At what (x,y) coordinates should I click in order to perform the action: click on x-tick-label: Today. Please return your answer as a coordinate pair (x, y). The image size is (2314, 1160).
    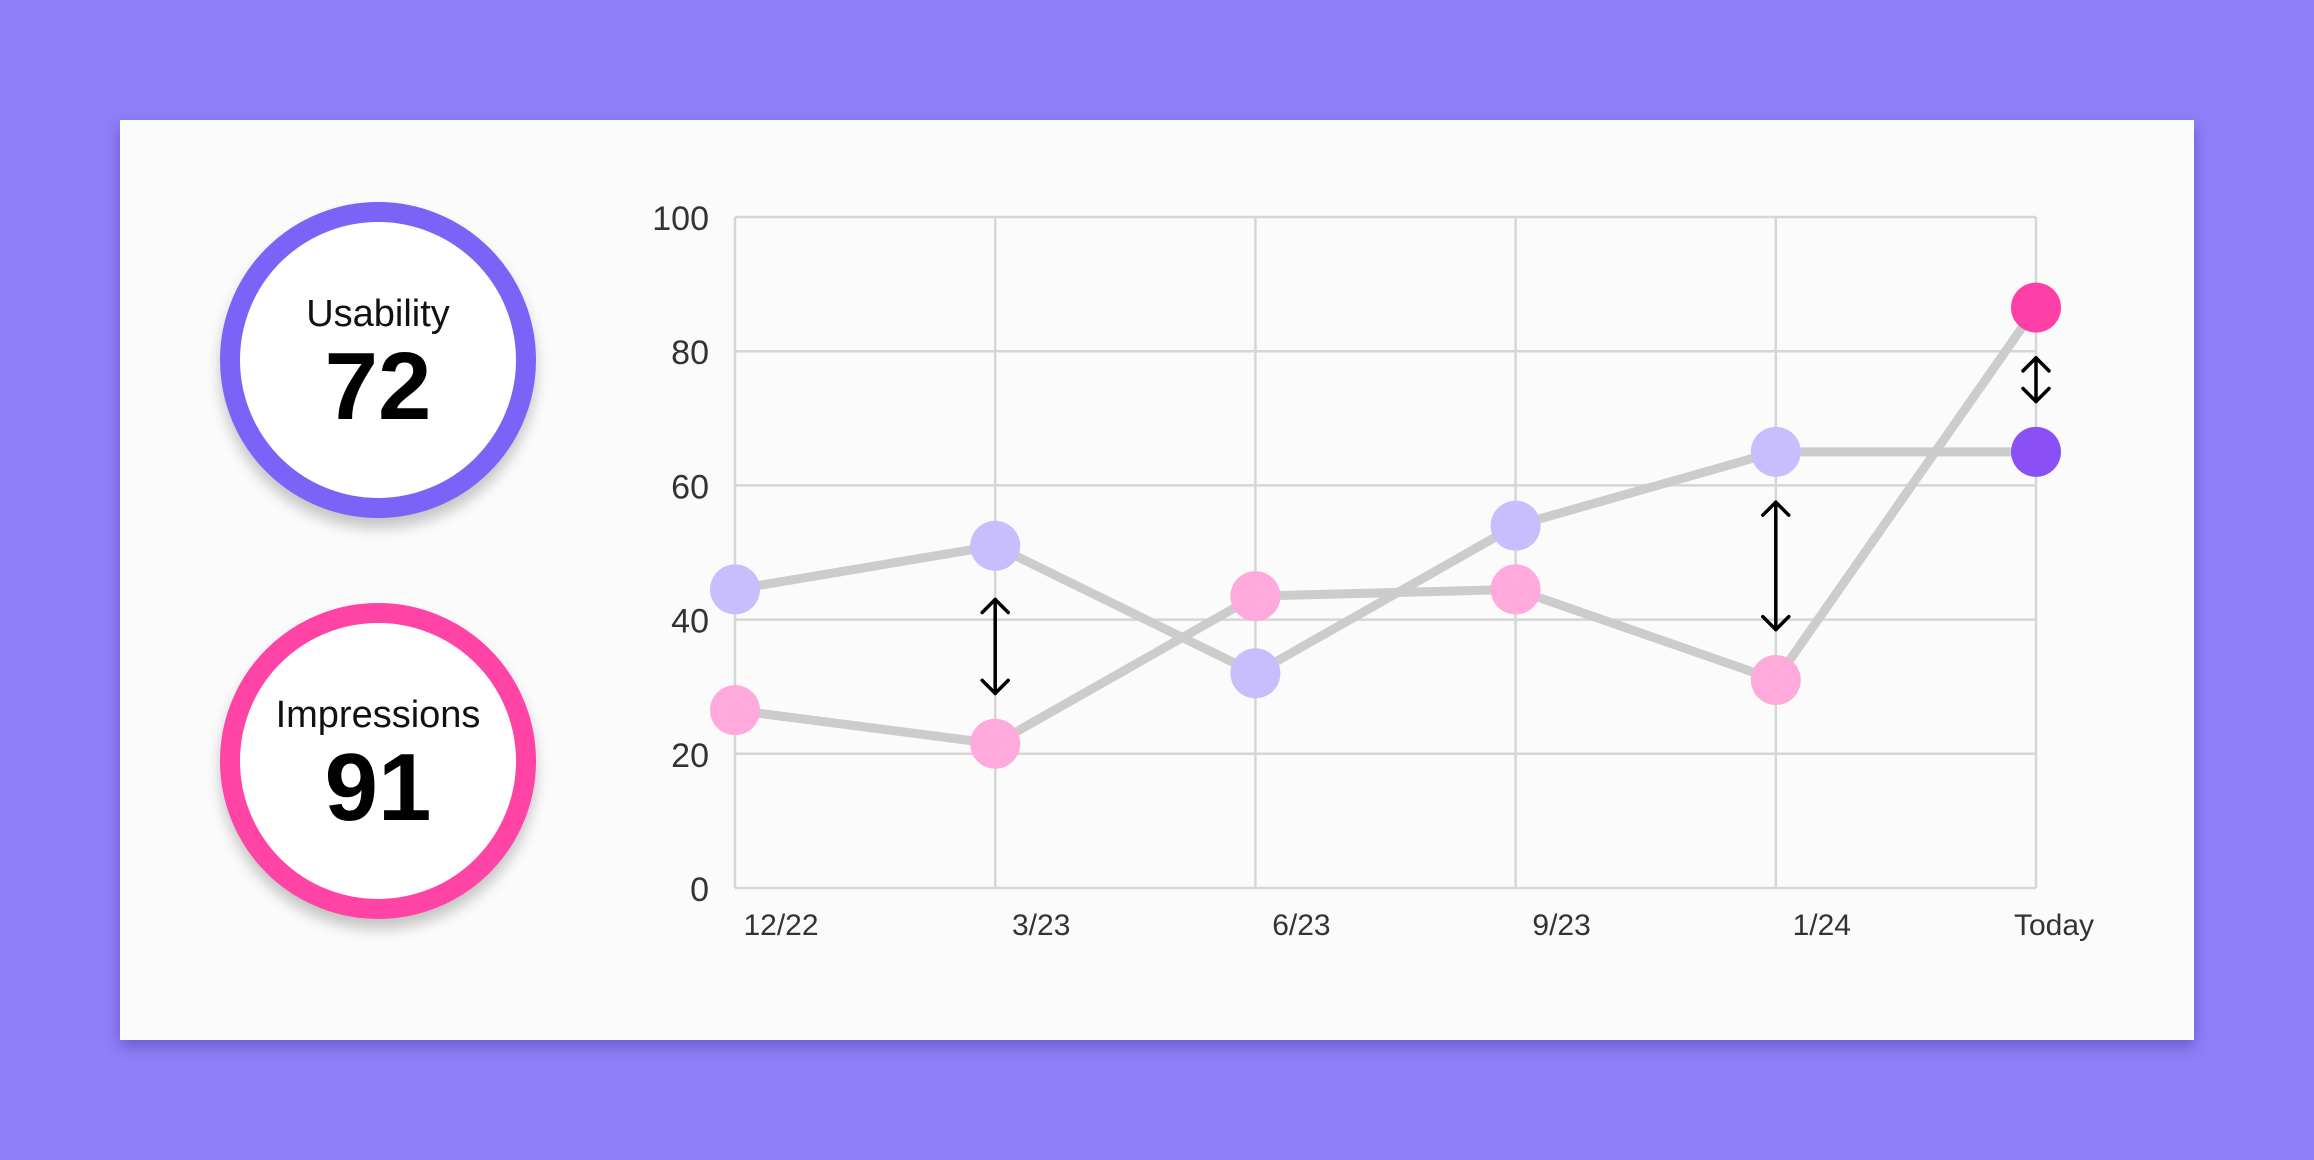
    Looking at the image, I should click on (2054, 925).